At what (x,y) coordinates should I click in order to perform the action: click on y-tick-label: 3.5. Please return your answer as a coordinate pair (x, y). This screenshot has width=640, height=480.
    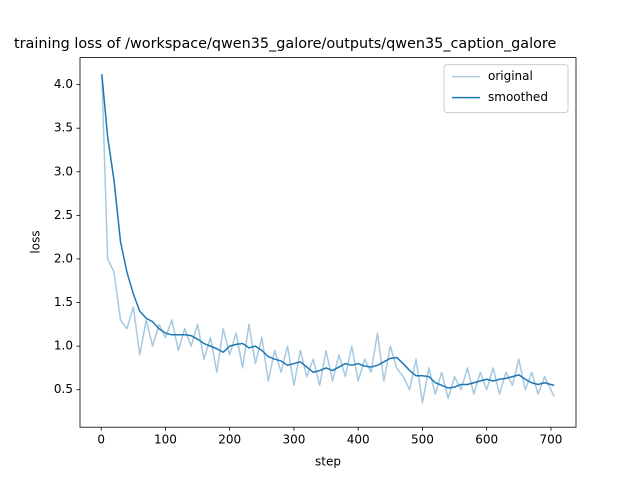
    Looking at the image, I should click on (63, 128).